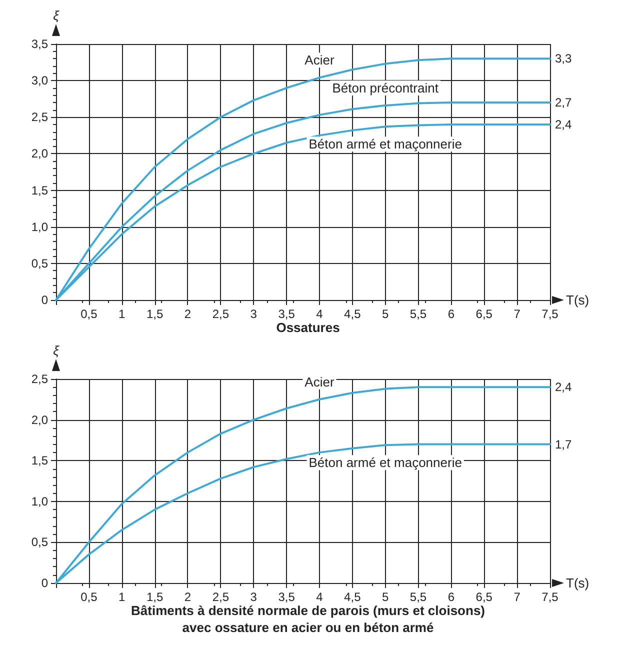 This screenshot has width=618, height=656. What do you see at coordinates (563, 59) in the screenshot?
I see `data-label: 3,3` at bounding box center [563, 59].